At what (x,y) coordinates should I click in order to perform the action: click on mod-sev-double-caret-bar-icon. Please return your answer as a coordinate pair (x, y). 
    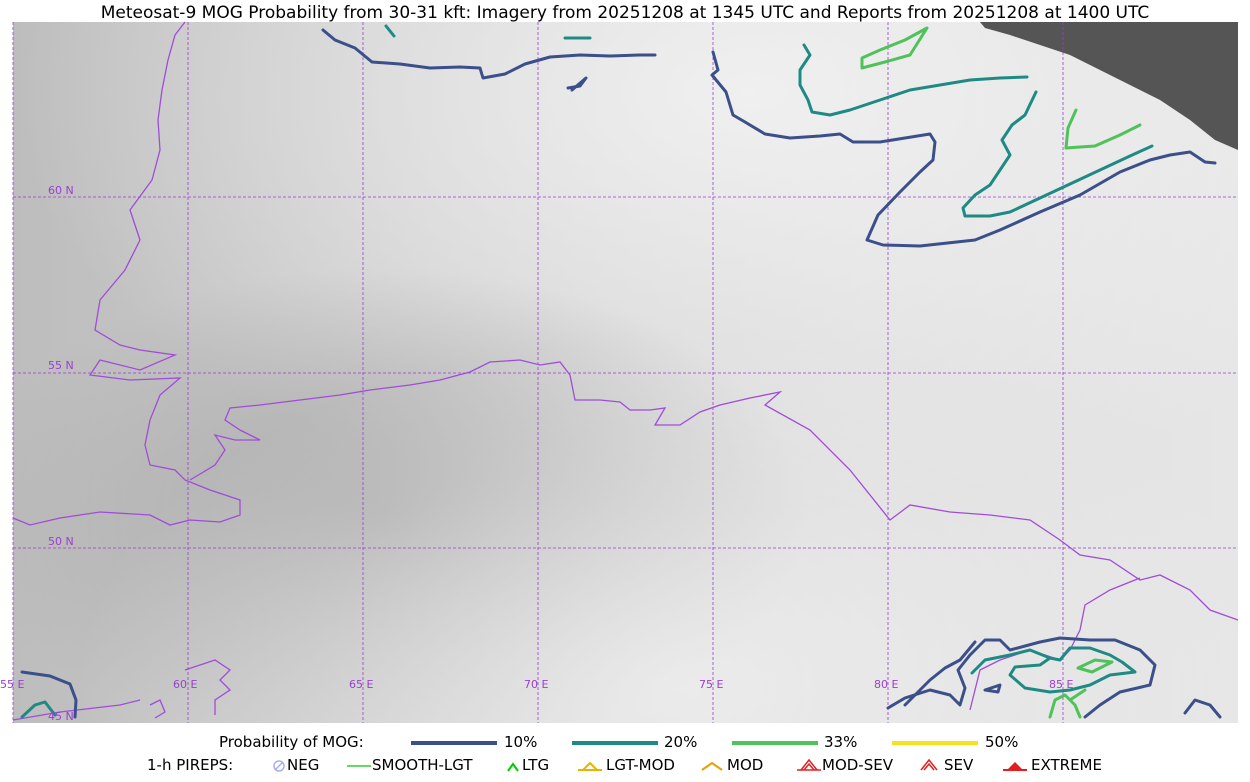
    Looking at the image, I should click on (809, 764).